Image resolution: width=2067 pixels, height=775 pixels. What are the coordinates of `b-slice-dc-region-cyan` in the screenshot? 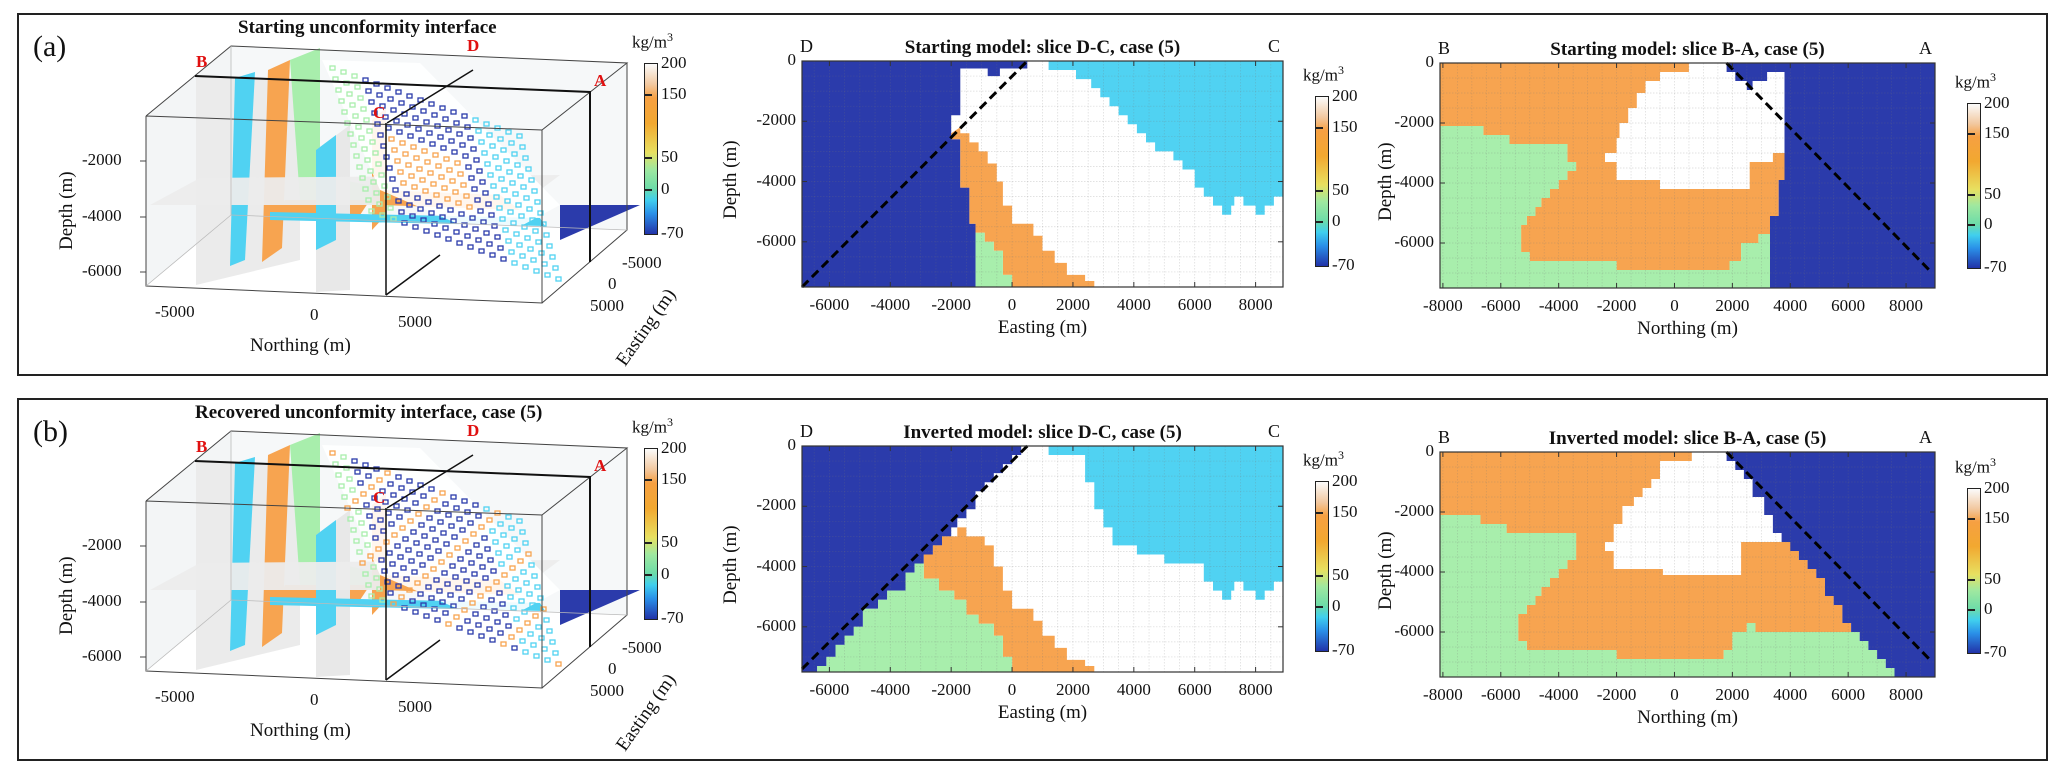 It's located at (1165, 523).